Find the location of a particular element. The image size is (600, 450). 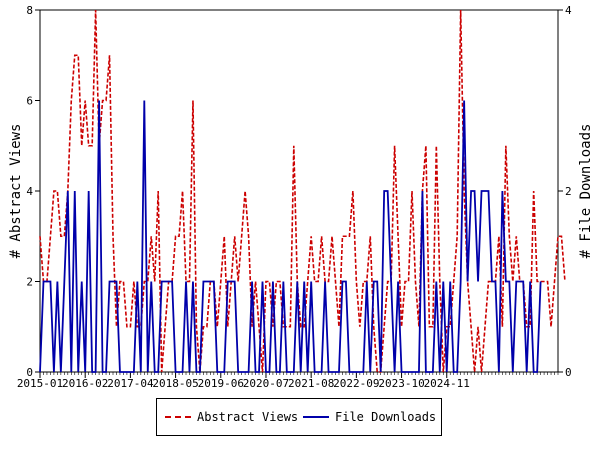

x-tick-label: 2017-04 is located at coordinates (130, 383).